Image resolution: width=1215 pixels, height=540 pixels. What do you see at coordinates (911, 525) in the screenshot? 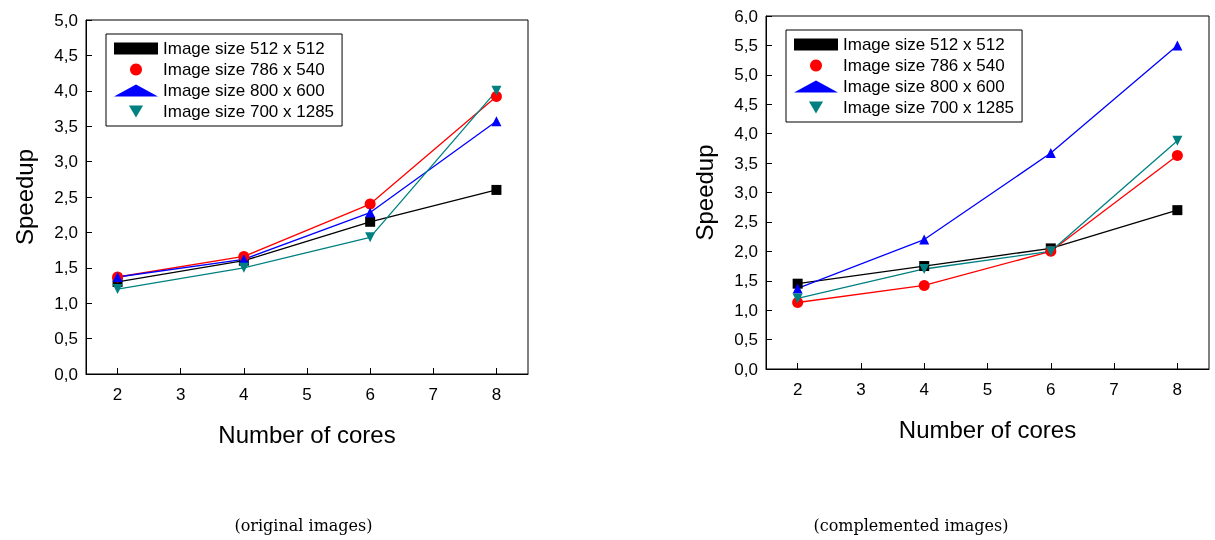
I see `text: (complemented images)` at bounding box center [911, 525].